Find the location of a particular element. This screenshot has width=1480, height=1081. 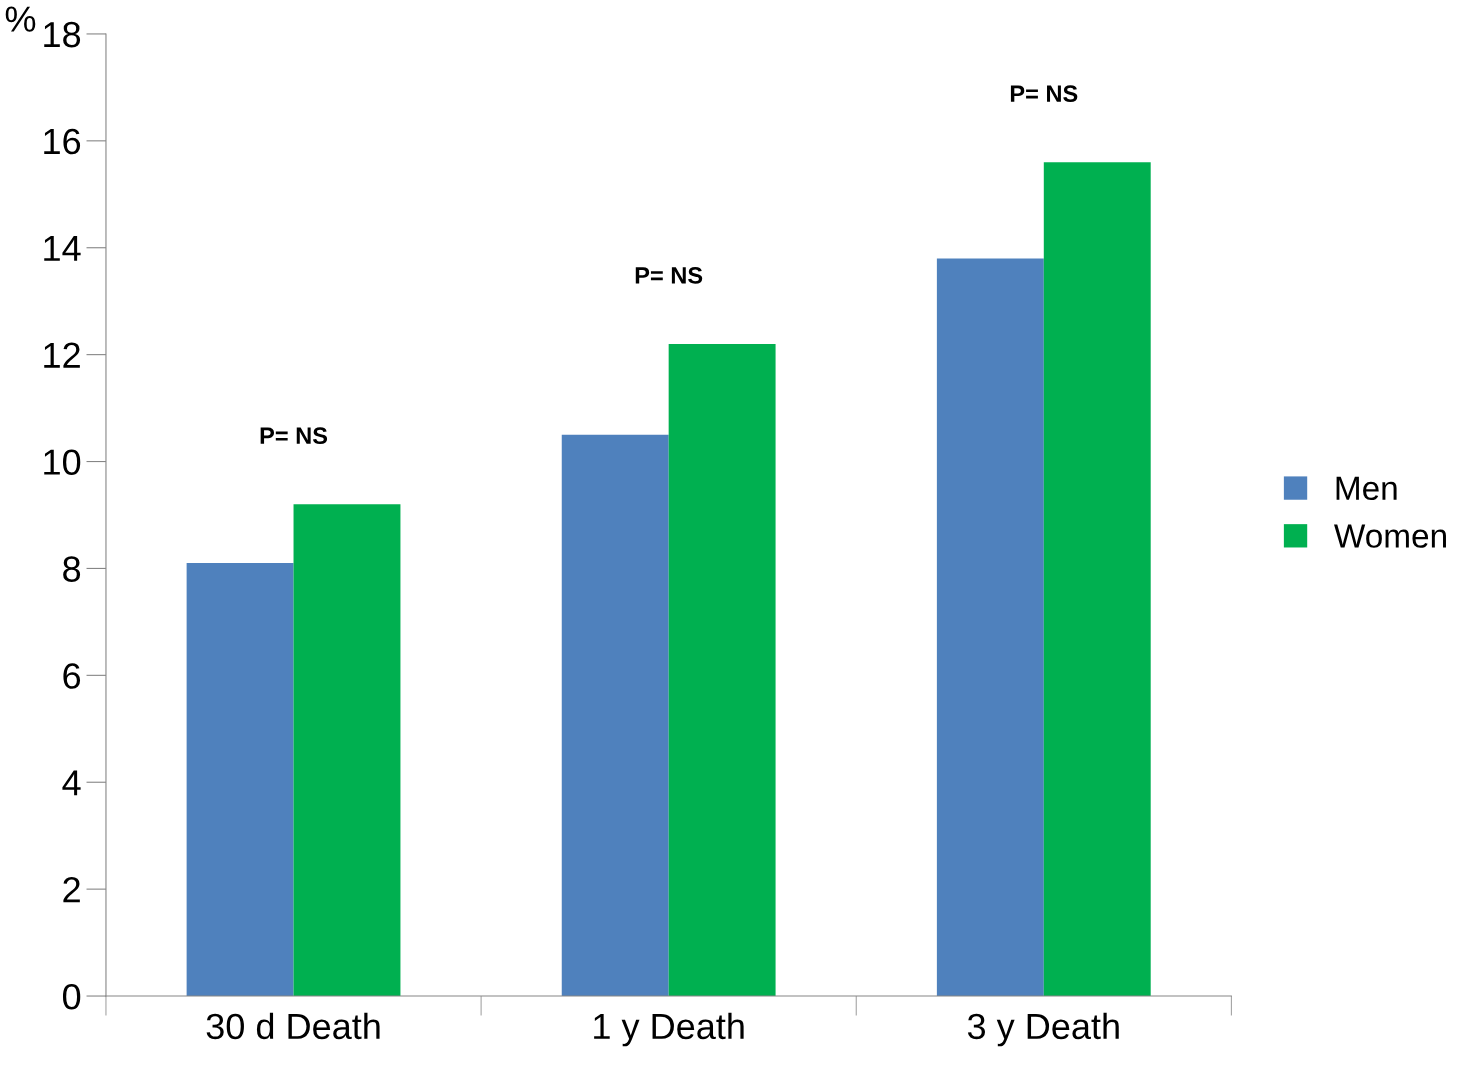

y-tick-label: 14 is located at coordinates (62, 248).